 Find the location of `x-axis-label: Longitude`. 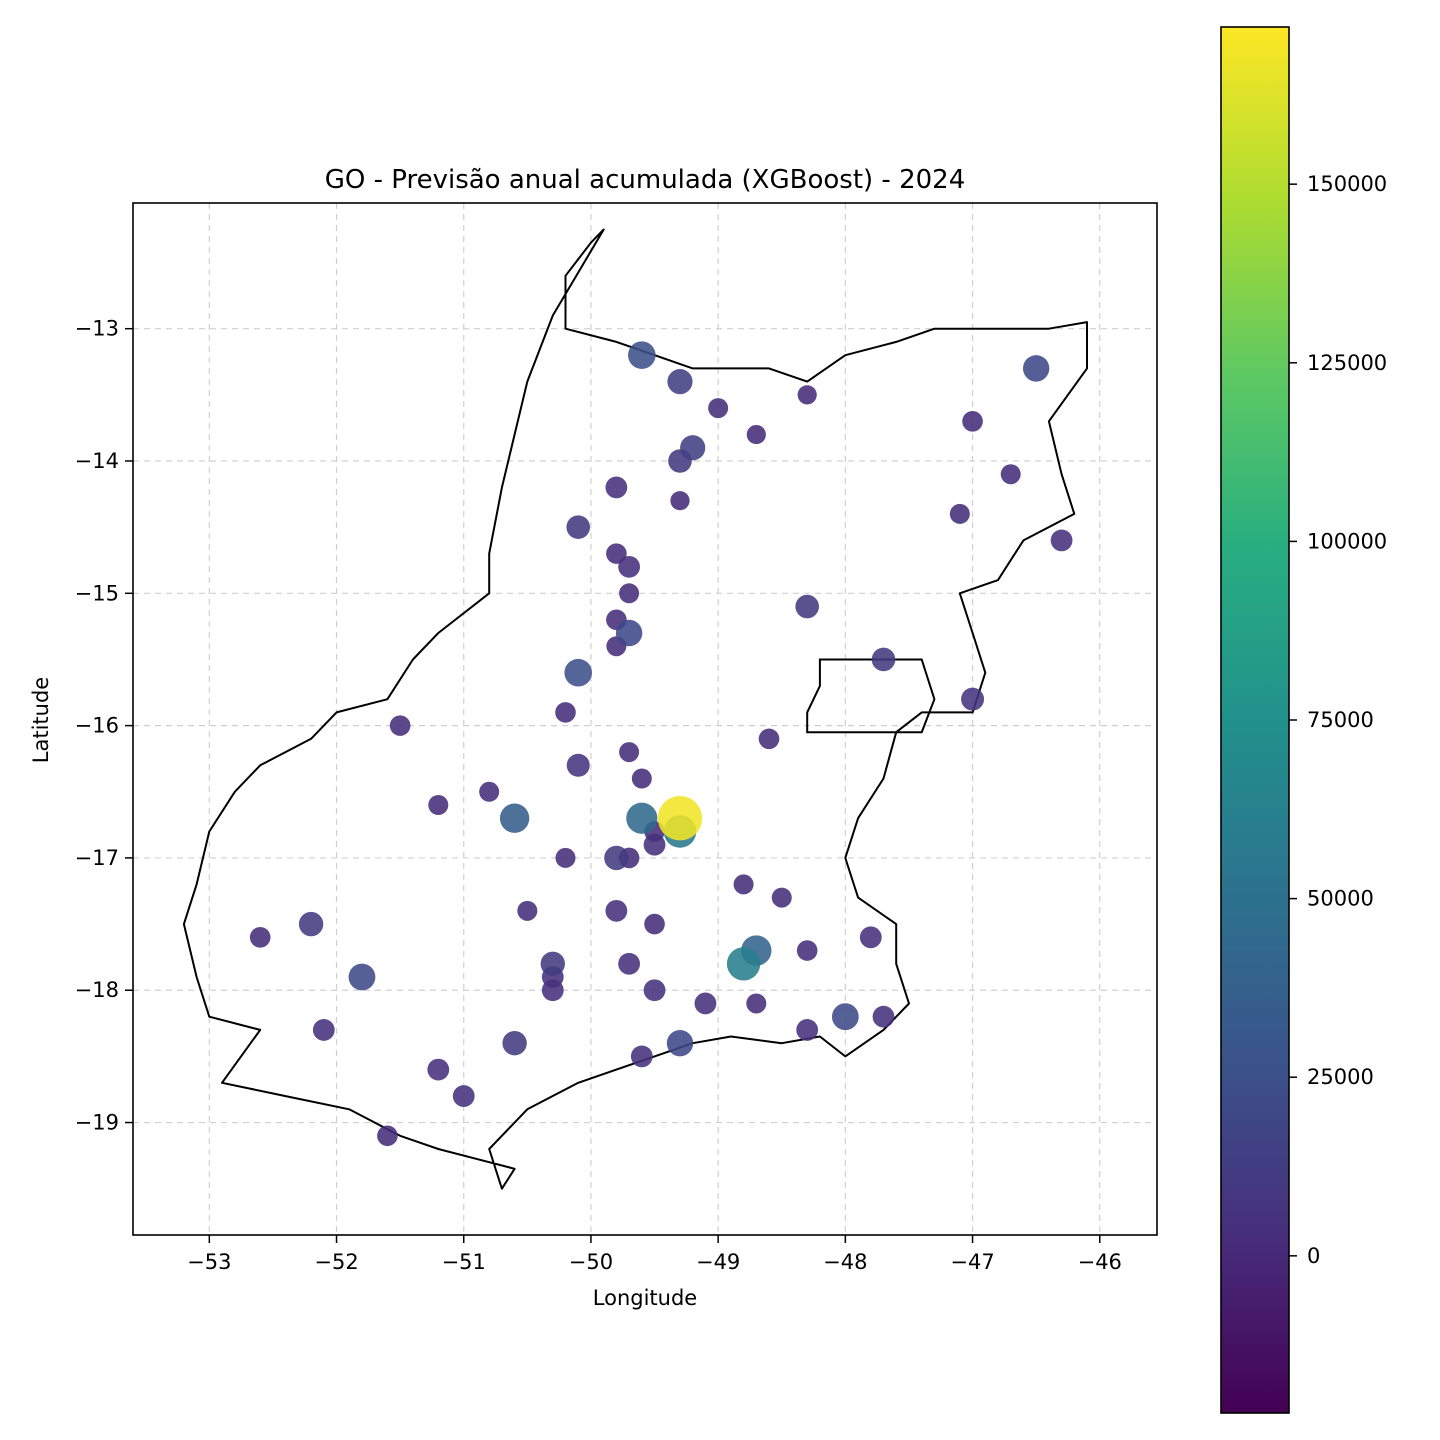

x-axis-label: Longitude is located at coordinates (645, 1298).